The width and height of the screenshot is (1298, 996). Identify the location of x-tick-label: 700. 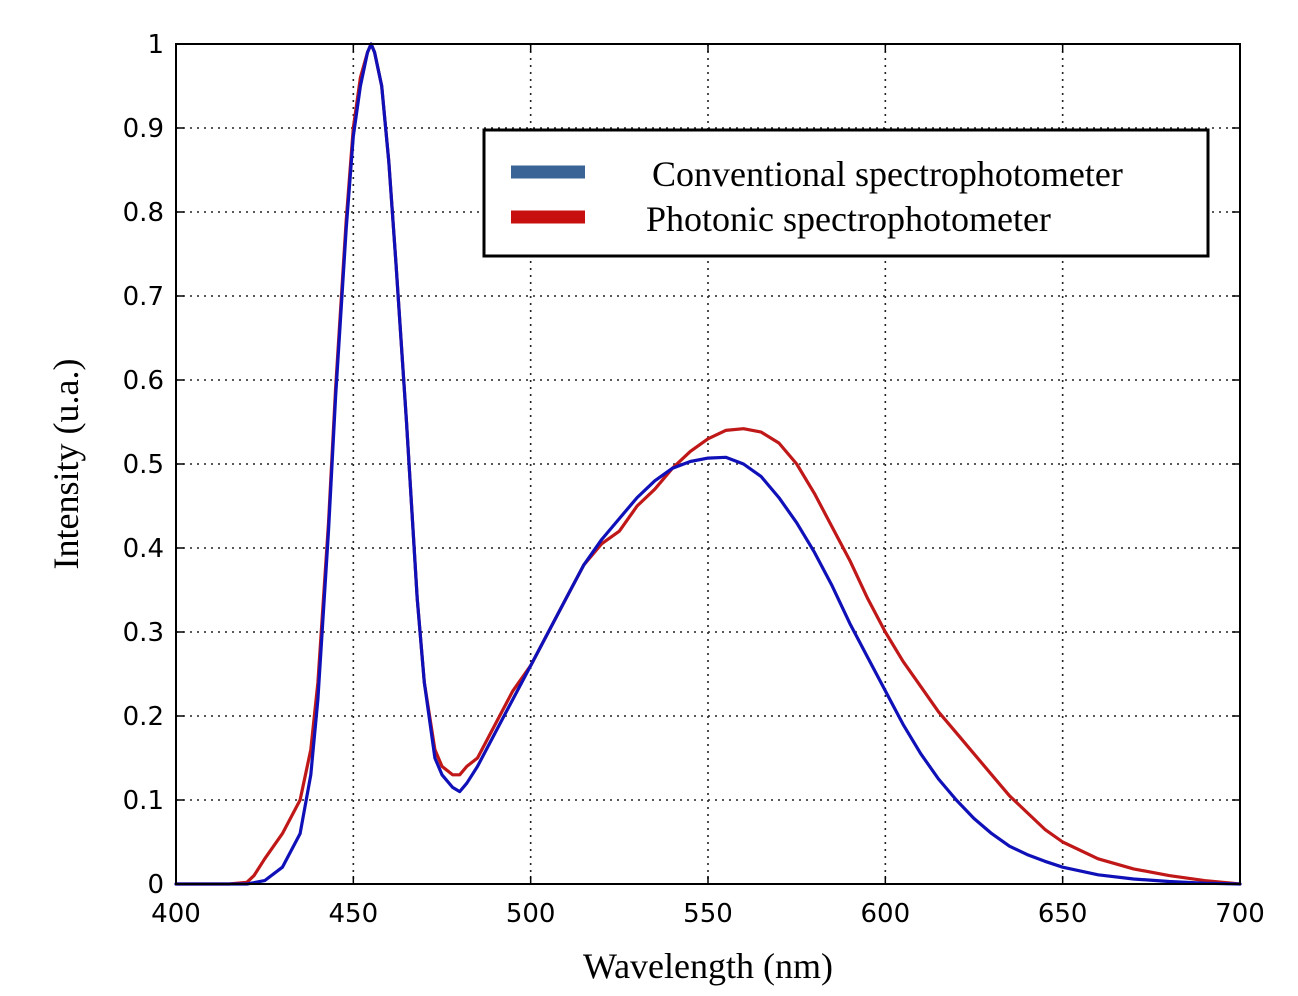
(1240, 914).